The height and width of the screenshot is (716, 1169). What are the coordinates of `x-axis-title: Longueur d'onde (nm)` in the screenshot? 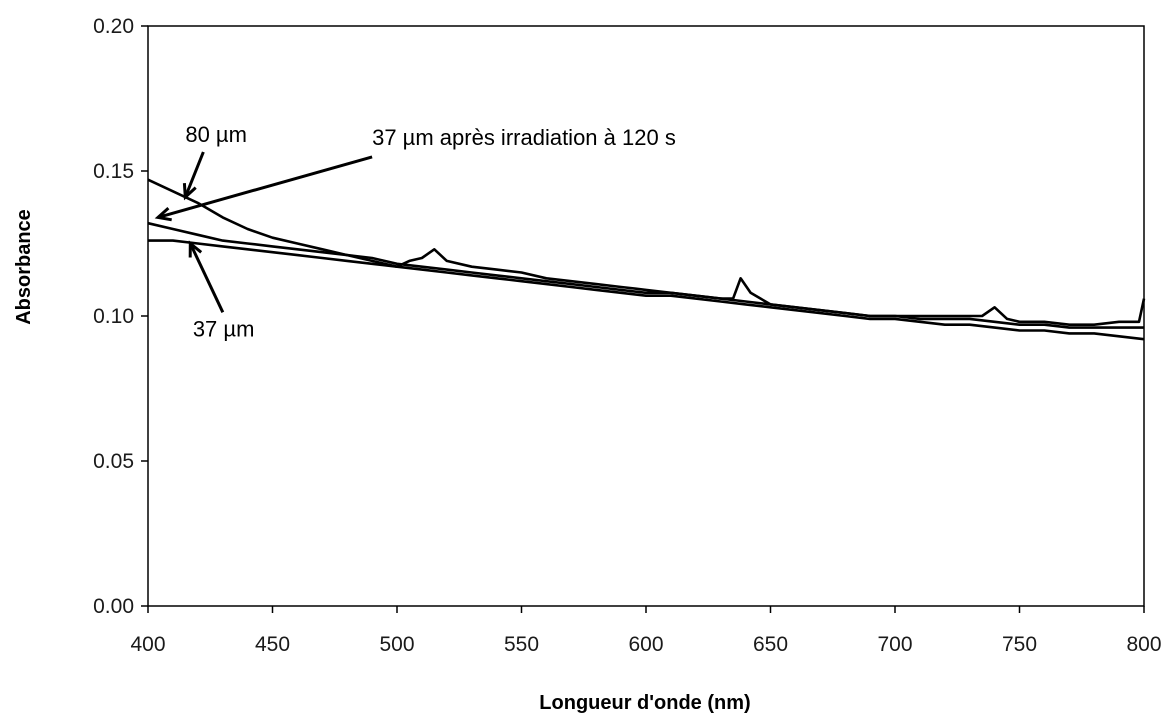 It's located at (644, 703).